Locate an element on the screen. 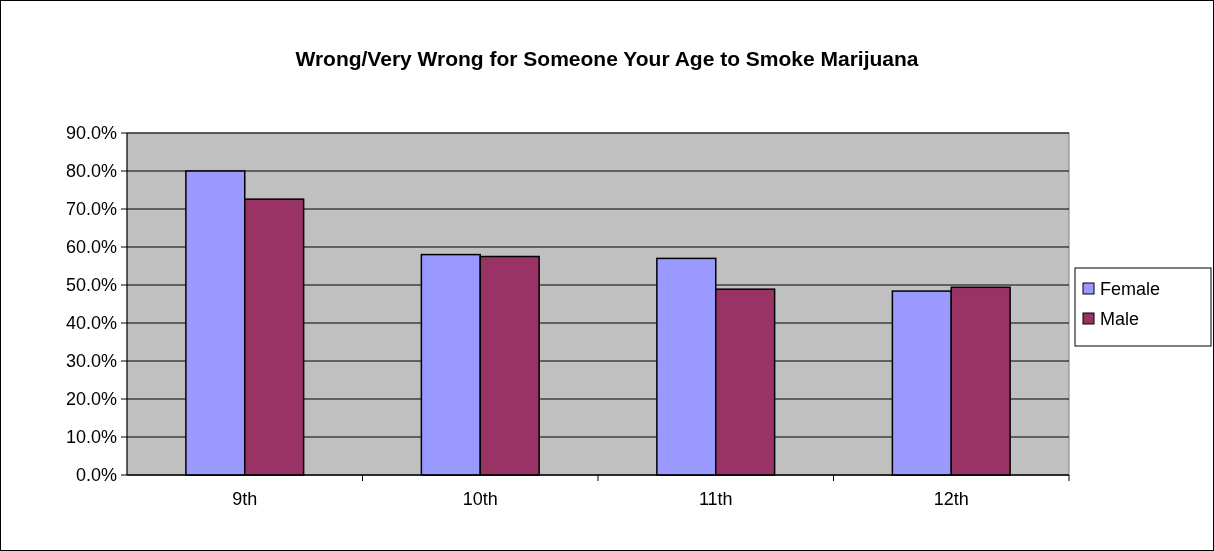 The width and height of the screenshot is (1214, 551). x-tick-label: 9th is located at coordinates (245, 499).